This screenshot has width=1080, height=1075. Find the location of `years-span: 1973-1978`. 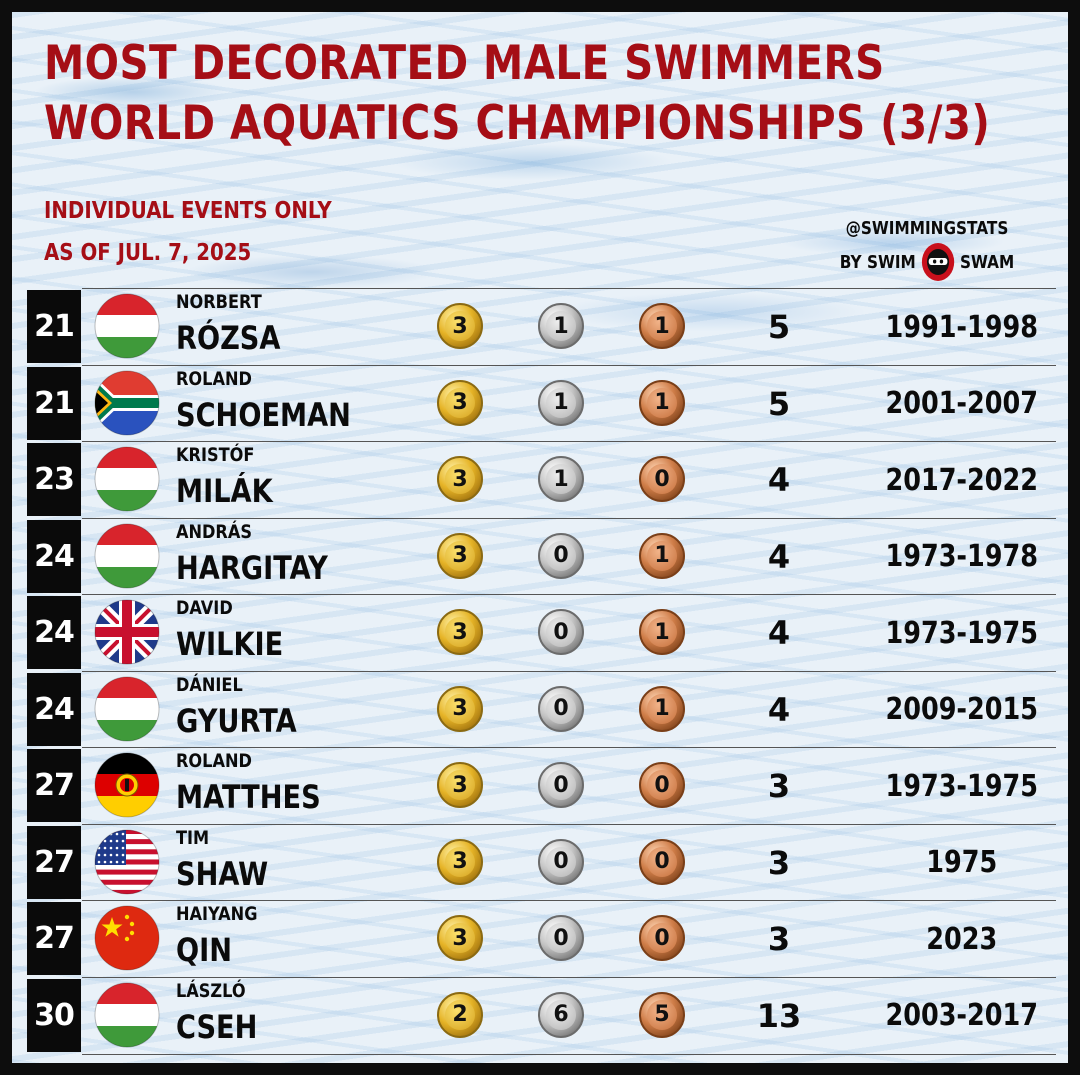

years-span: 1973-1978 is located at coordinates (962, 557).